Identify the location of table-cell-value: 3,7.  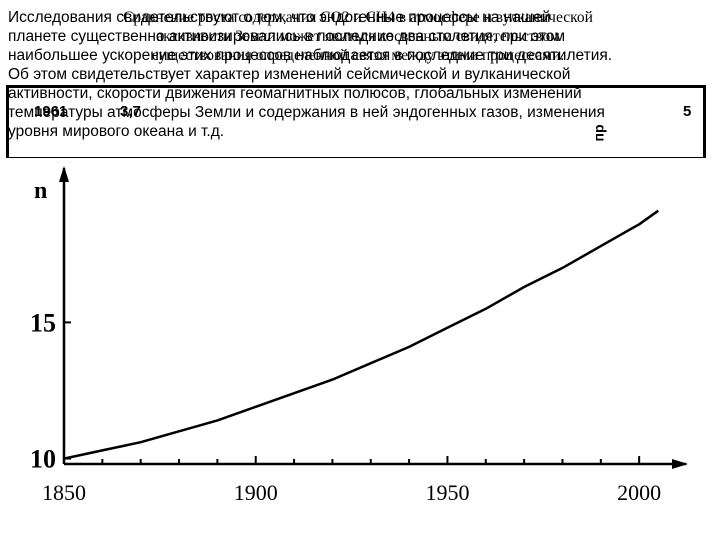
(130, 111).